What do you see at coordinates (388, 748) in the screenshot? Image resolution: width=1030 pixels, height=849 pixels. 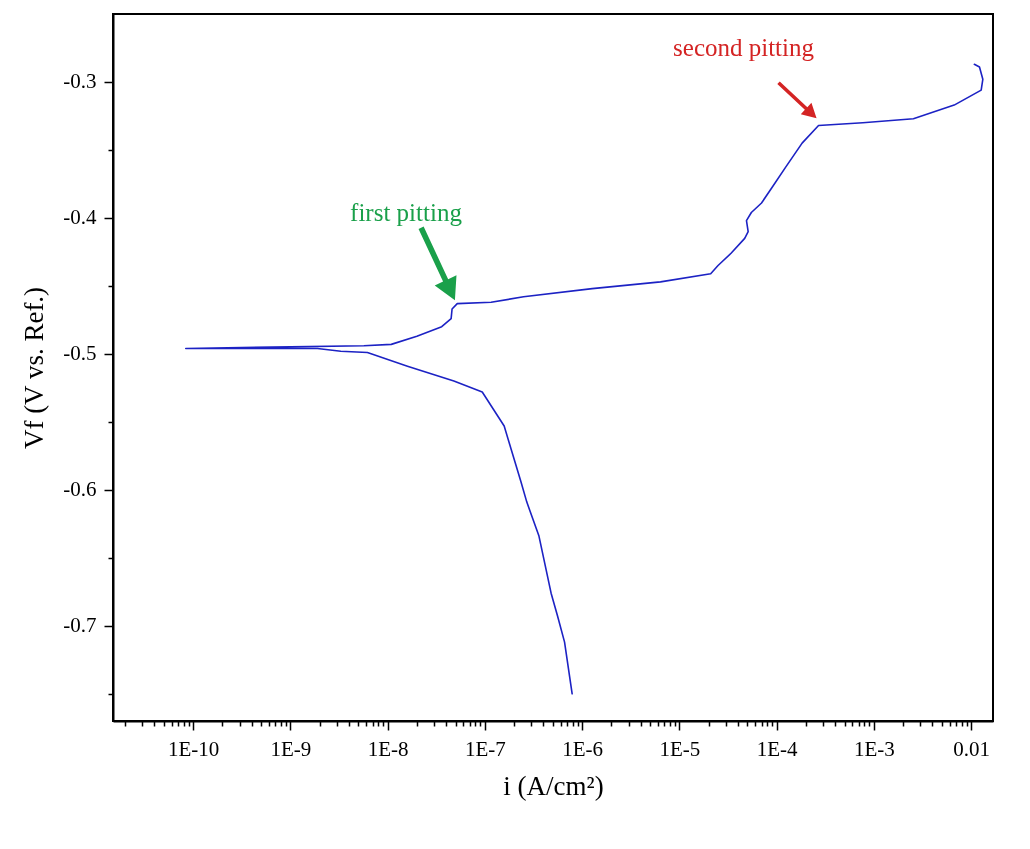 I see `x-tick-label: 1E-8` at bounding box center [388, 748].